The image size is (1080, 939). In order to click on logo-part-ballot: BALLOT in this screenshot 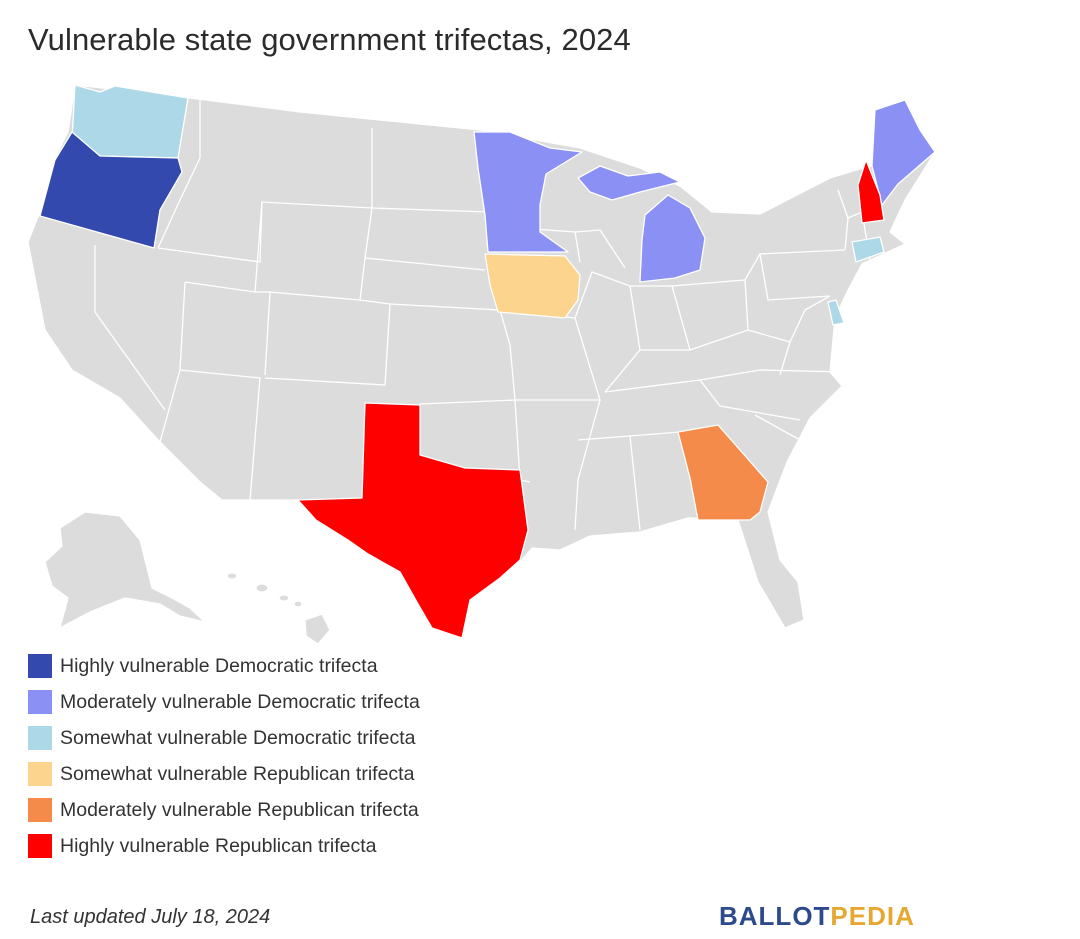, I will do `click(775, 916)`.